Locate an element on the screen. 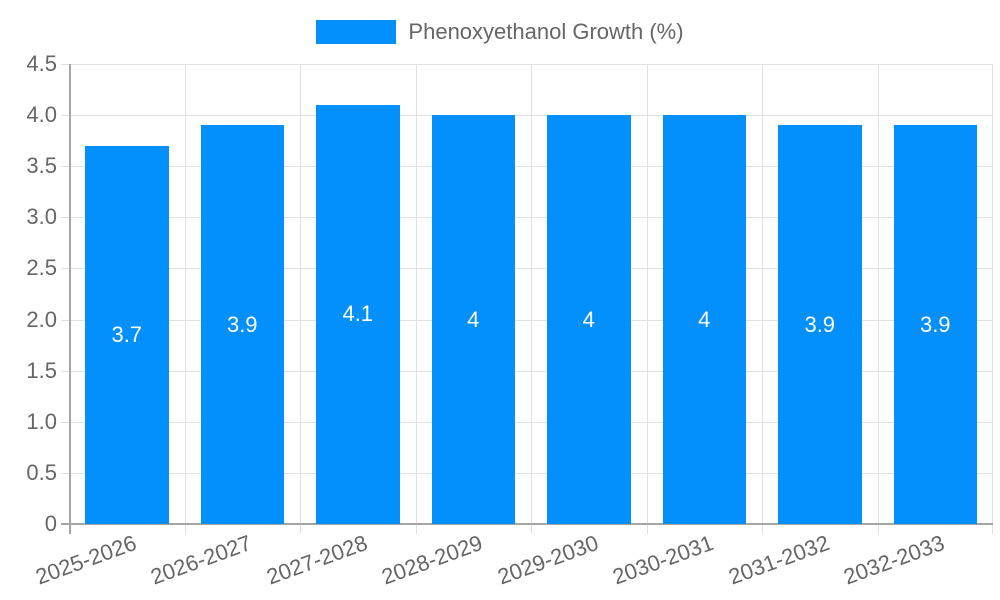 Image resolution: width=1000 pixels, height=600 pixels. chart-legend: Phenoxyethanol Growth (%) is located at coordinates (500, 32).